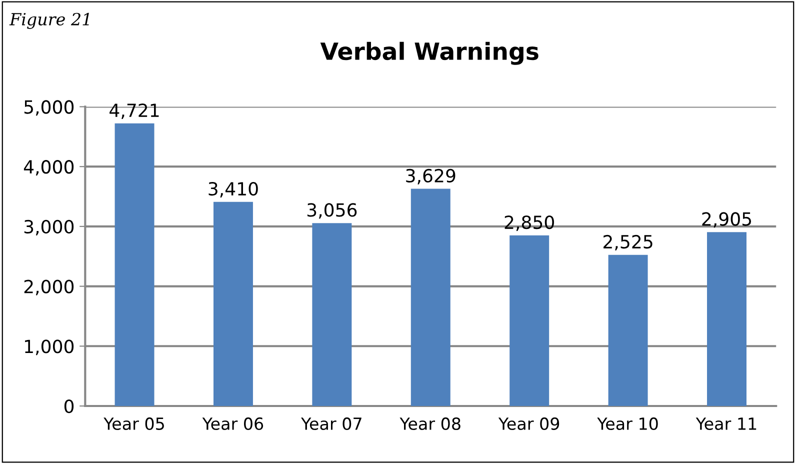  I want to click on y-tick-label: 1,000, so click(49, 348).